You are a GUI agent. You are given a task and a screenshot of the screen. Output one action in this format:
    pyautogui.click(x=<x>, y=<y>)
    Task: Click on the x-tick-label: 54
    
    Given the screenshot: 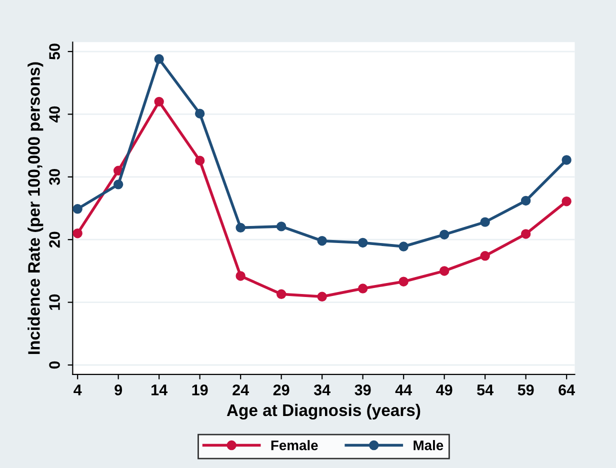 What is the action you would take?
    pyautogui.click(x=485, y=390)
    